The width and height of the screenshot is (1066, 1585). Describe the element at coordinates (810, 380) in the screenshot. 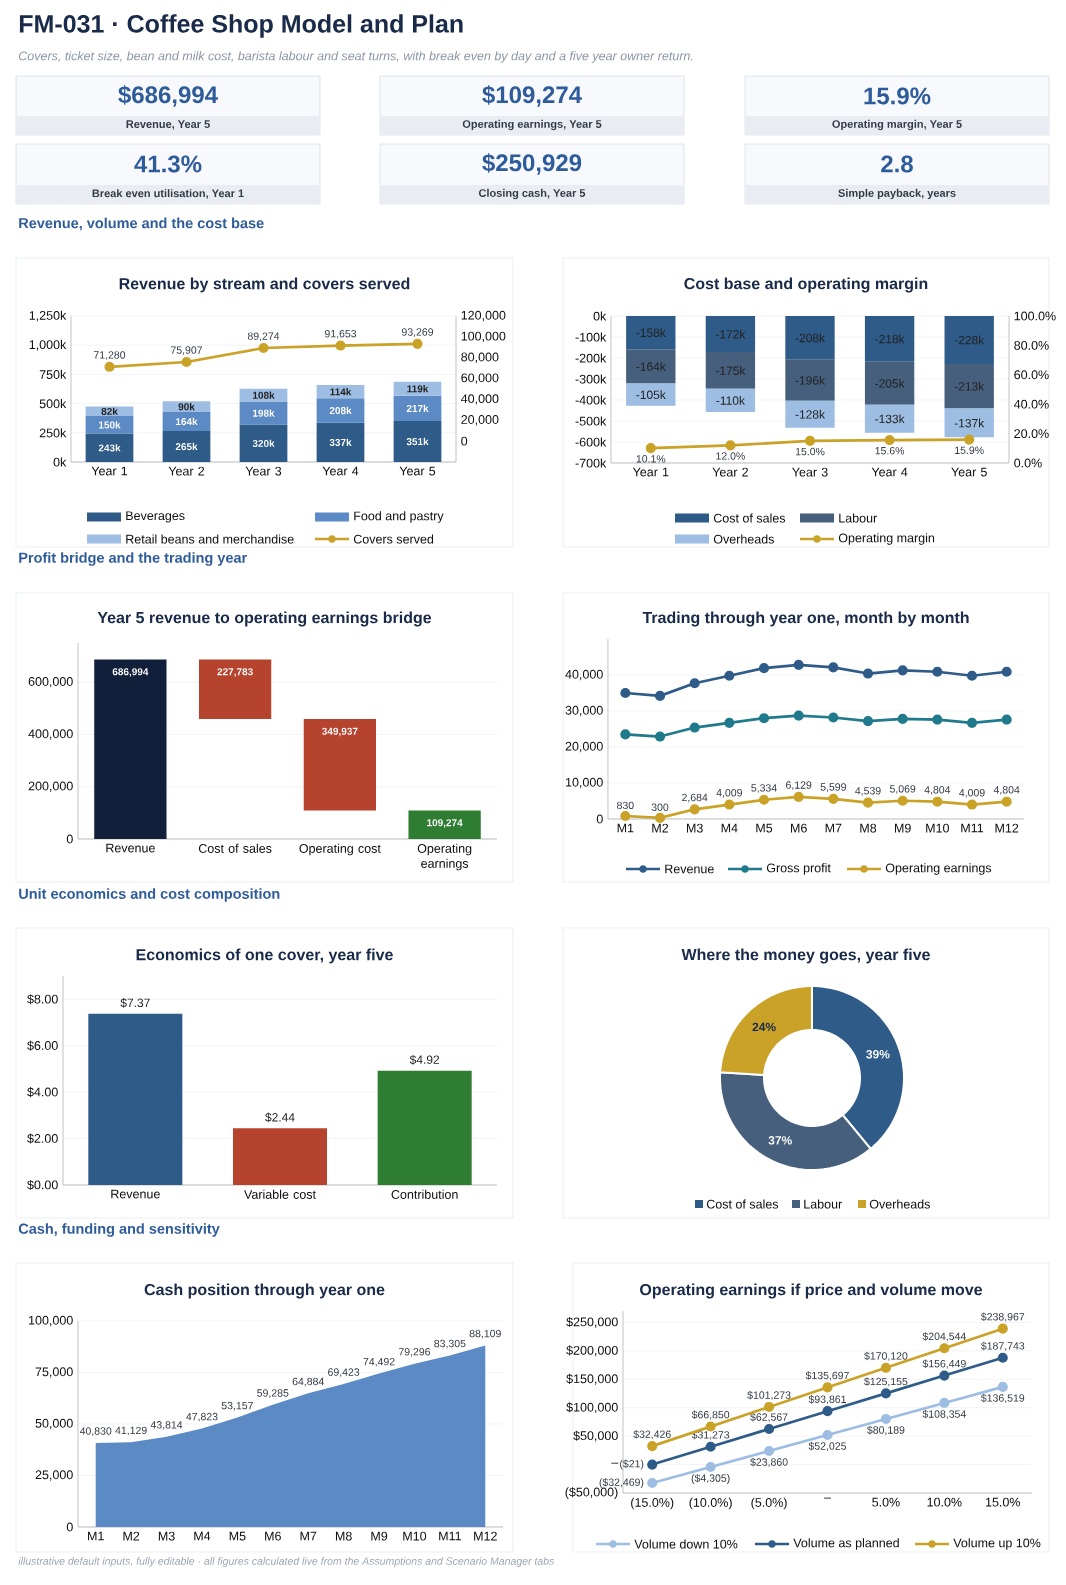

I see `data-label: -196k` at that location.